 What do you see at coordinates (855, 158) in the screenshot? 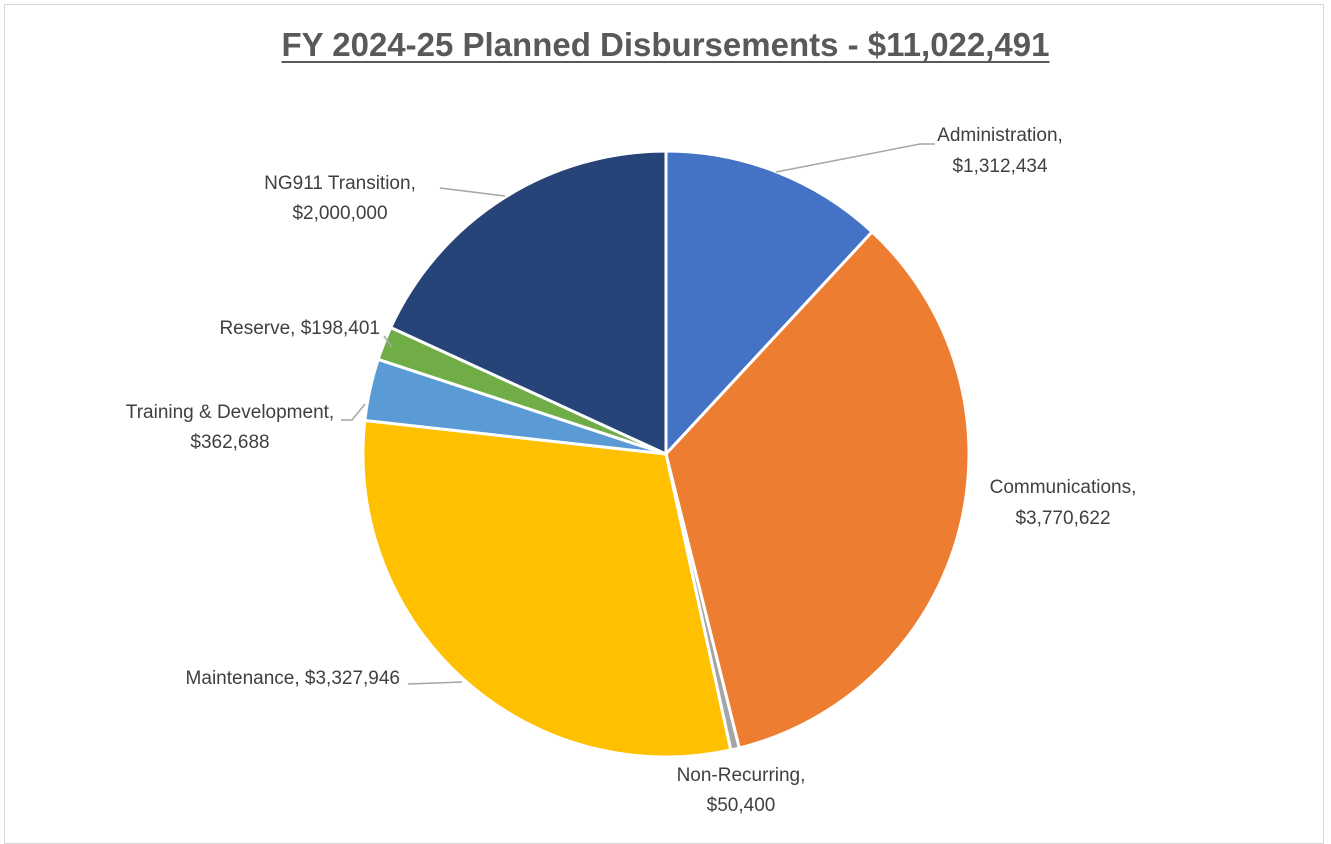
I see `leader-line-administration` at bounding box center [855, 158].